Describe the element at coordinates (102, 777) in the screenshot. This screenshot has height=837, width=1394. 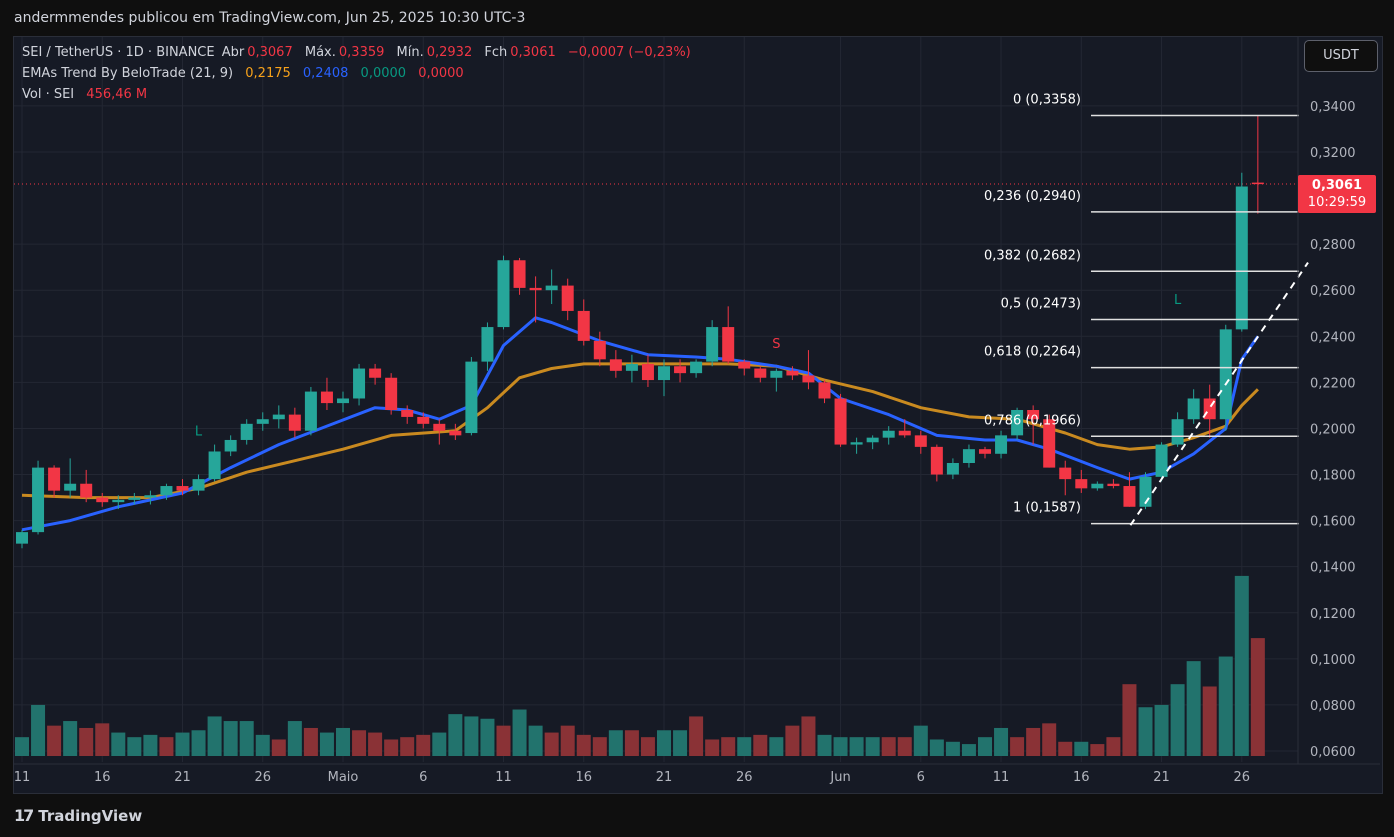
I see `time-axis-label: 16` at that location.